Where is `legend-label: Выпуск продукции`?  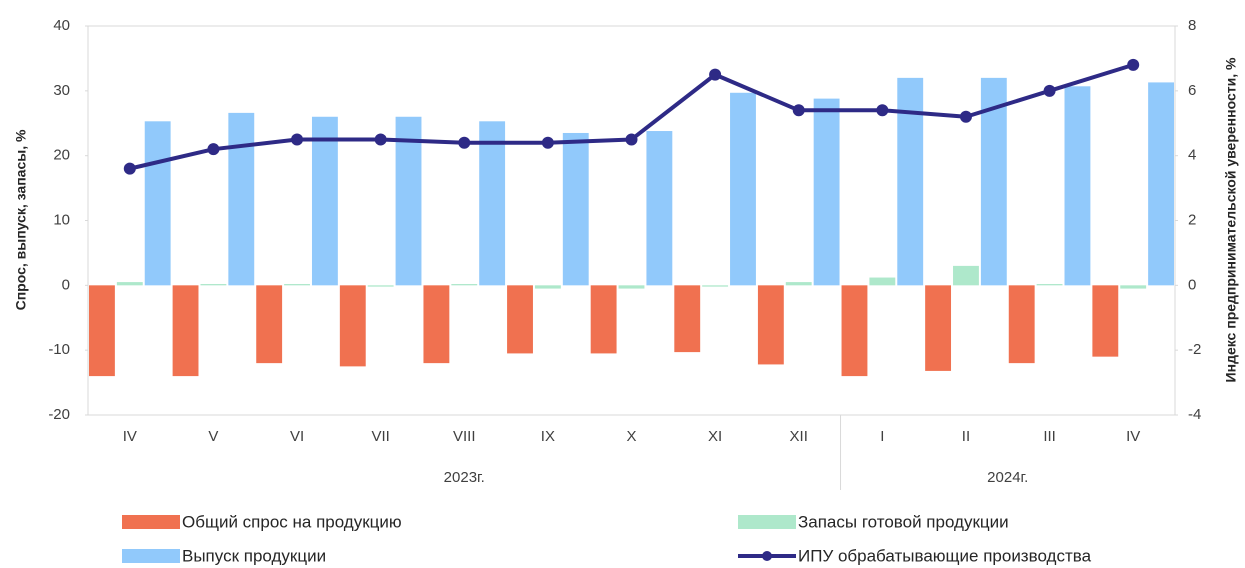
legend-label: Выпуск продукции is located at coordinates (254, 555).